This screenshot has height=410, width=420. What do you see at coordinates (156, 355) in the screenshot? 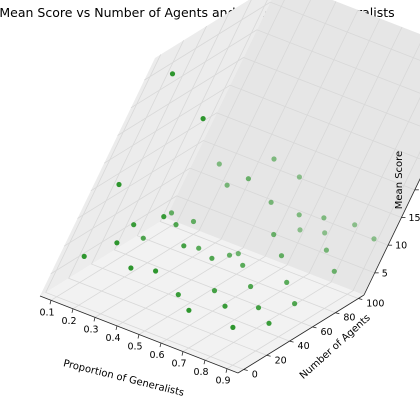
I see `x-tick-label: 0.6` at bounding box center [156, 355].